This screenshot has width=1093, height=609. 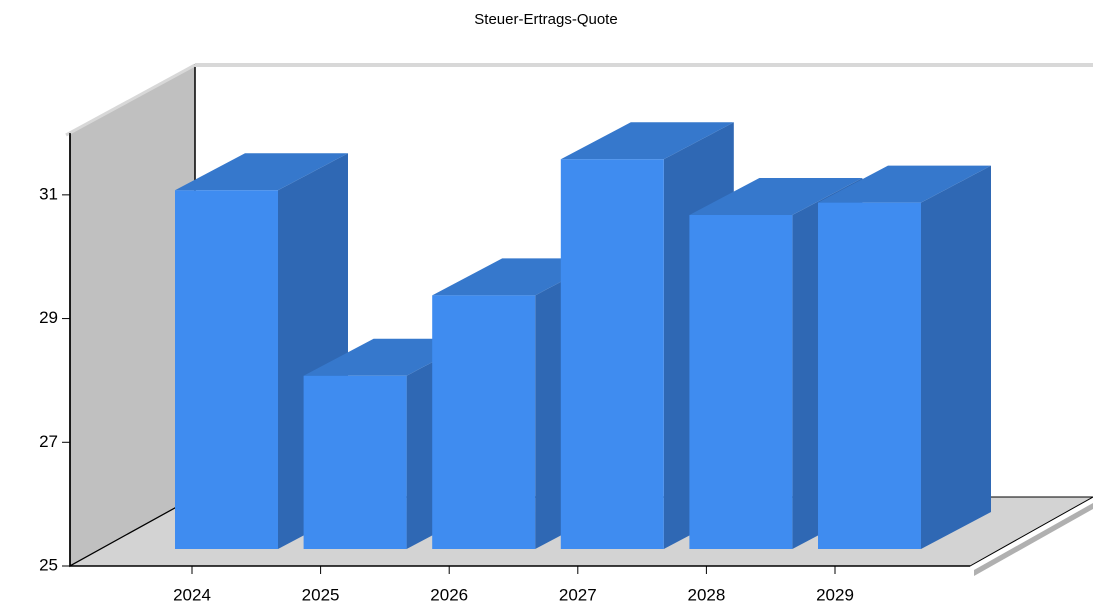 I want to click on bar, so click(x=904, y=357).